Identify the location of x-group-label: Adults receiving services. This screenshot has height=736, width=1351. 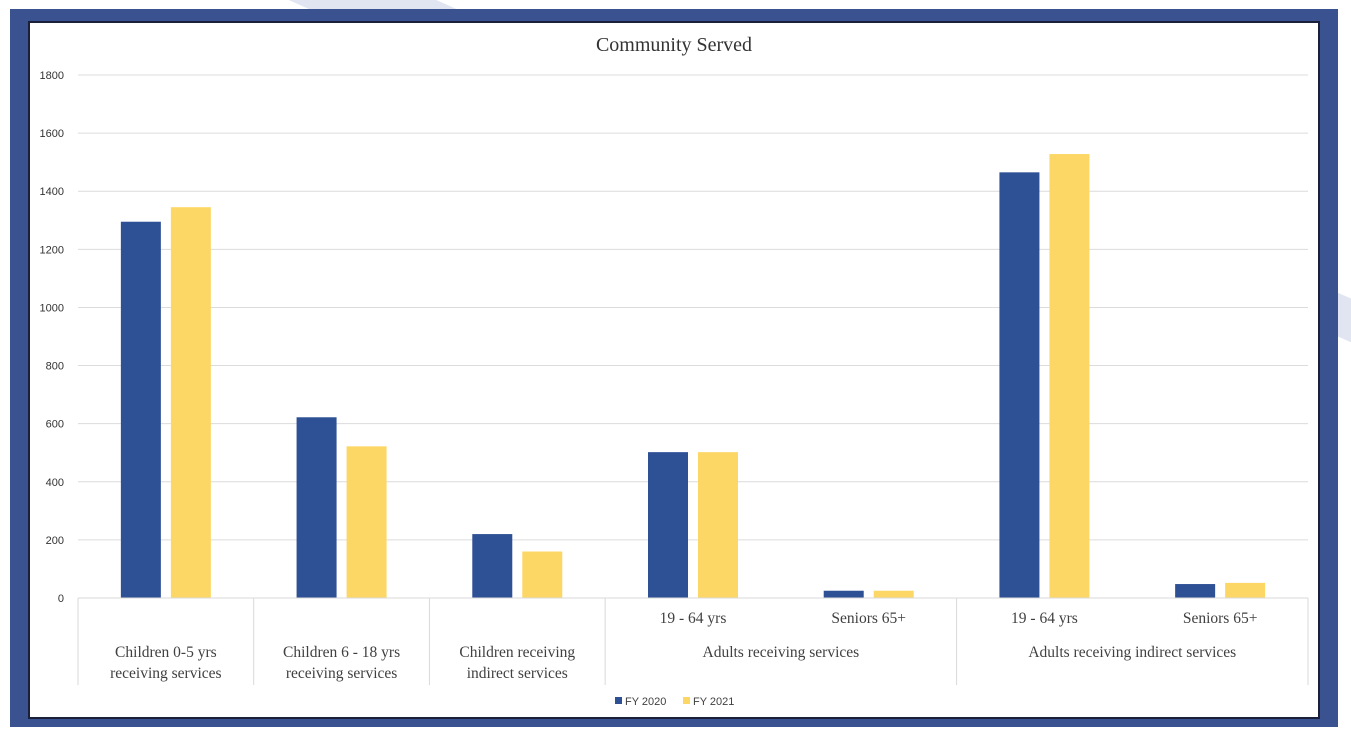
(781, 652).